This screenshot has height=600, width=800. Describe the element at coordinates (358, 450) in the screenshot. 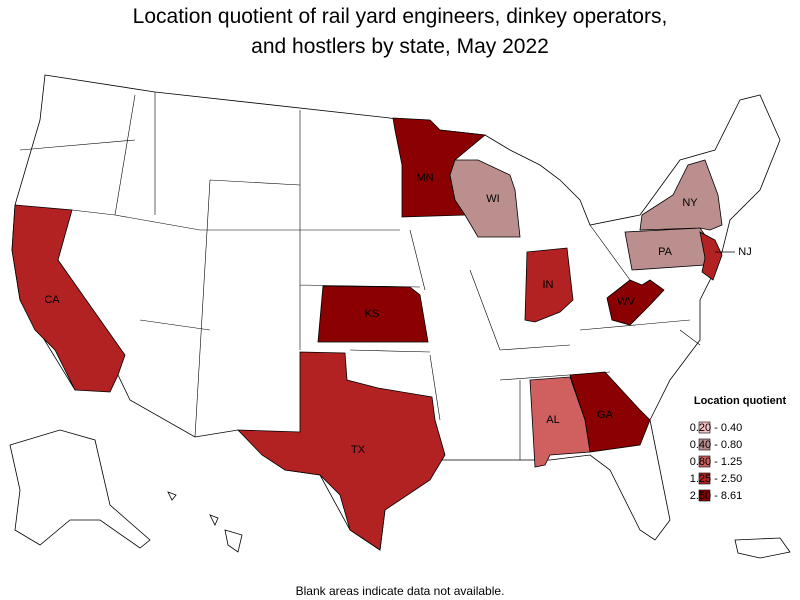

I see `state-label: TX` at that location.